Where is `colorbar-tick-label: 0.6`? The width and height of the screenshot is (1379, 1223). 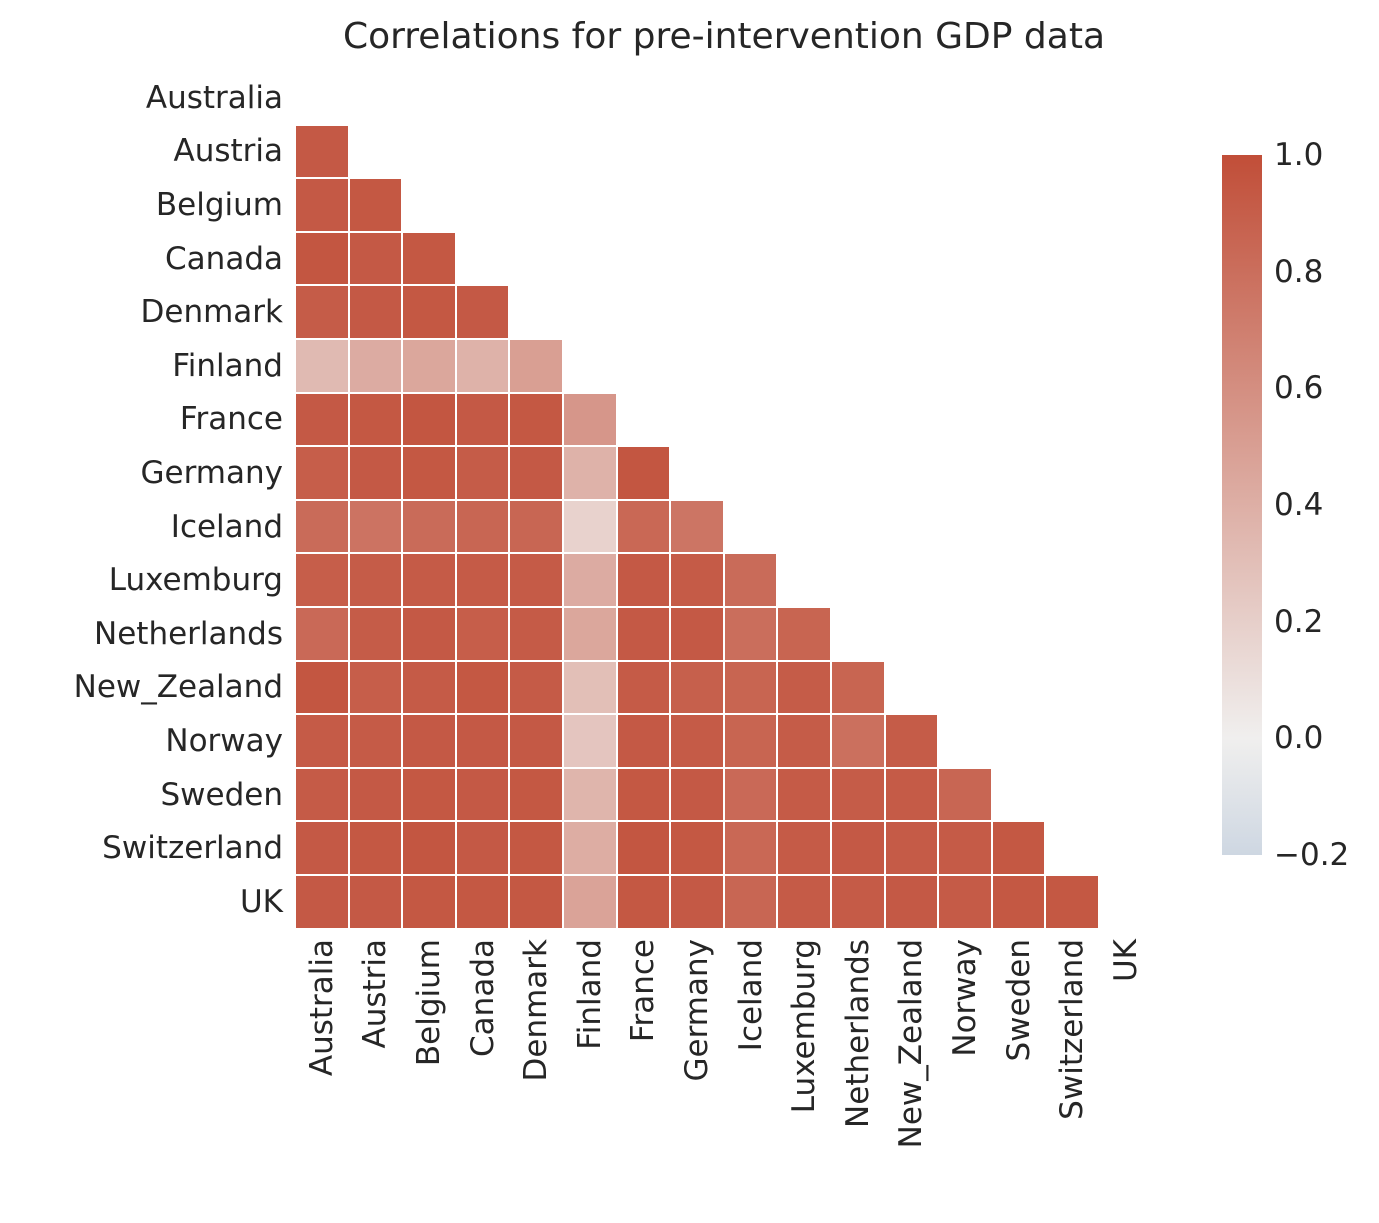
colorbar-tick-label: 0.6 is located at coordinates (1299, 388).